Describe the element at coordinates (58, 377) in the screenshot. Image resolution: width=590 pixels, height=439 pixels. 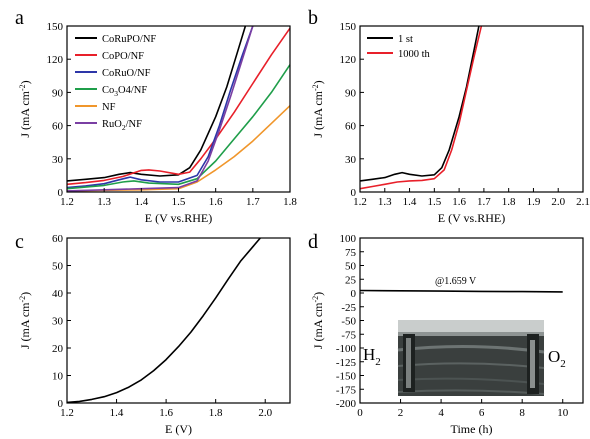
I see `panel-c-ytick-label: 10` at that location.